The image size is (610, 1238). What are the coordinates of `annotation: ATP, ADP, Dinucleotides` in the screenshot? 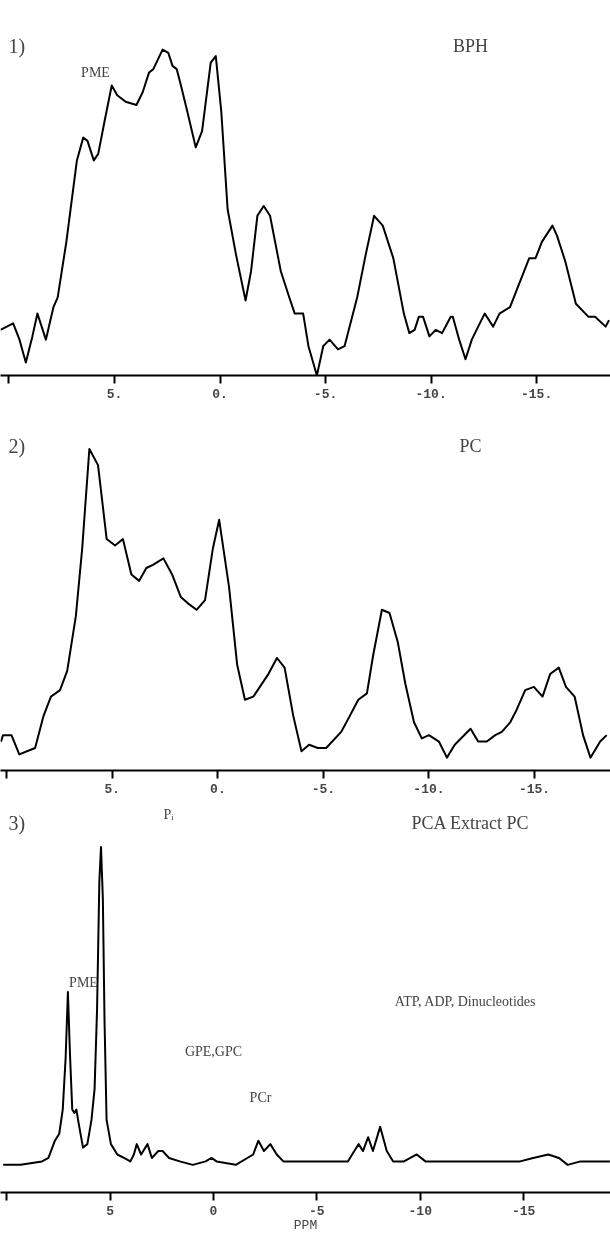 It's located at (465, 1001).